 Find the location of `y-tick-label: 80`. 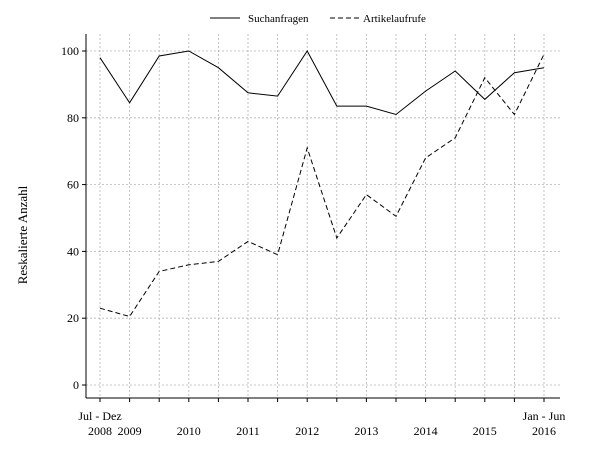

y-tick-label: 80 is located at coordinates (73, 118).